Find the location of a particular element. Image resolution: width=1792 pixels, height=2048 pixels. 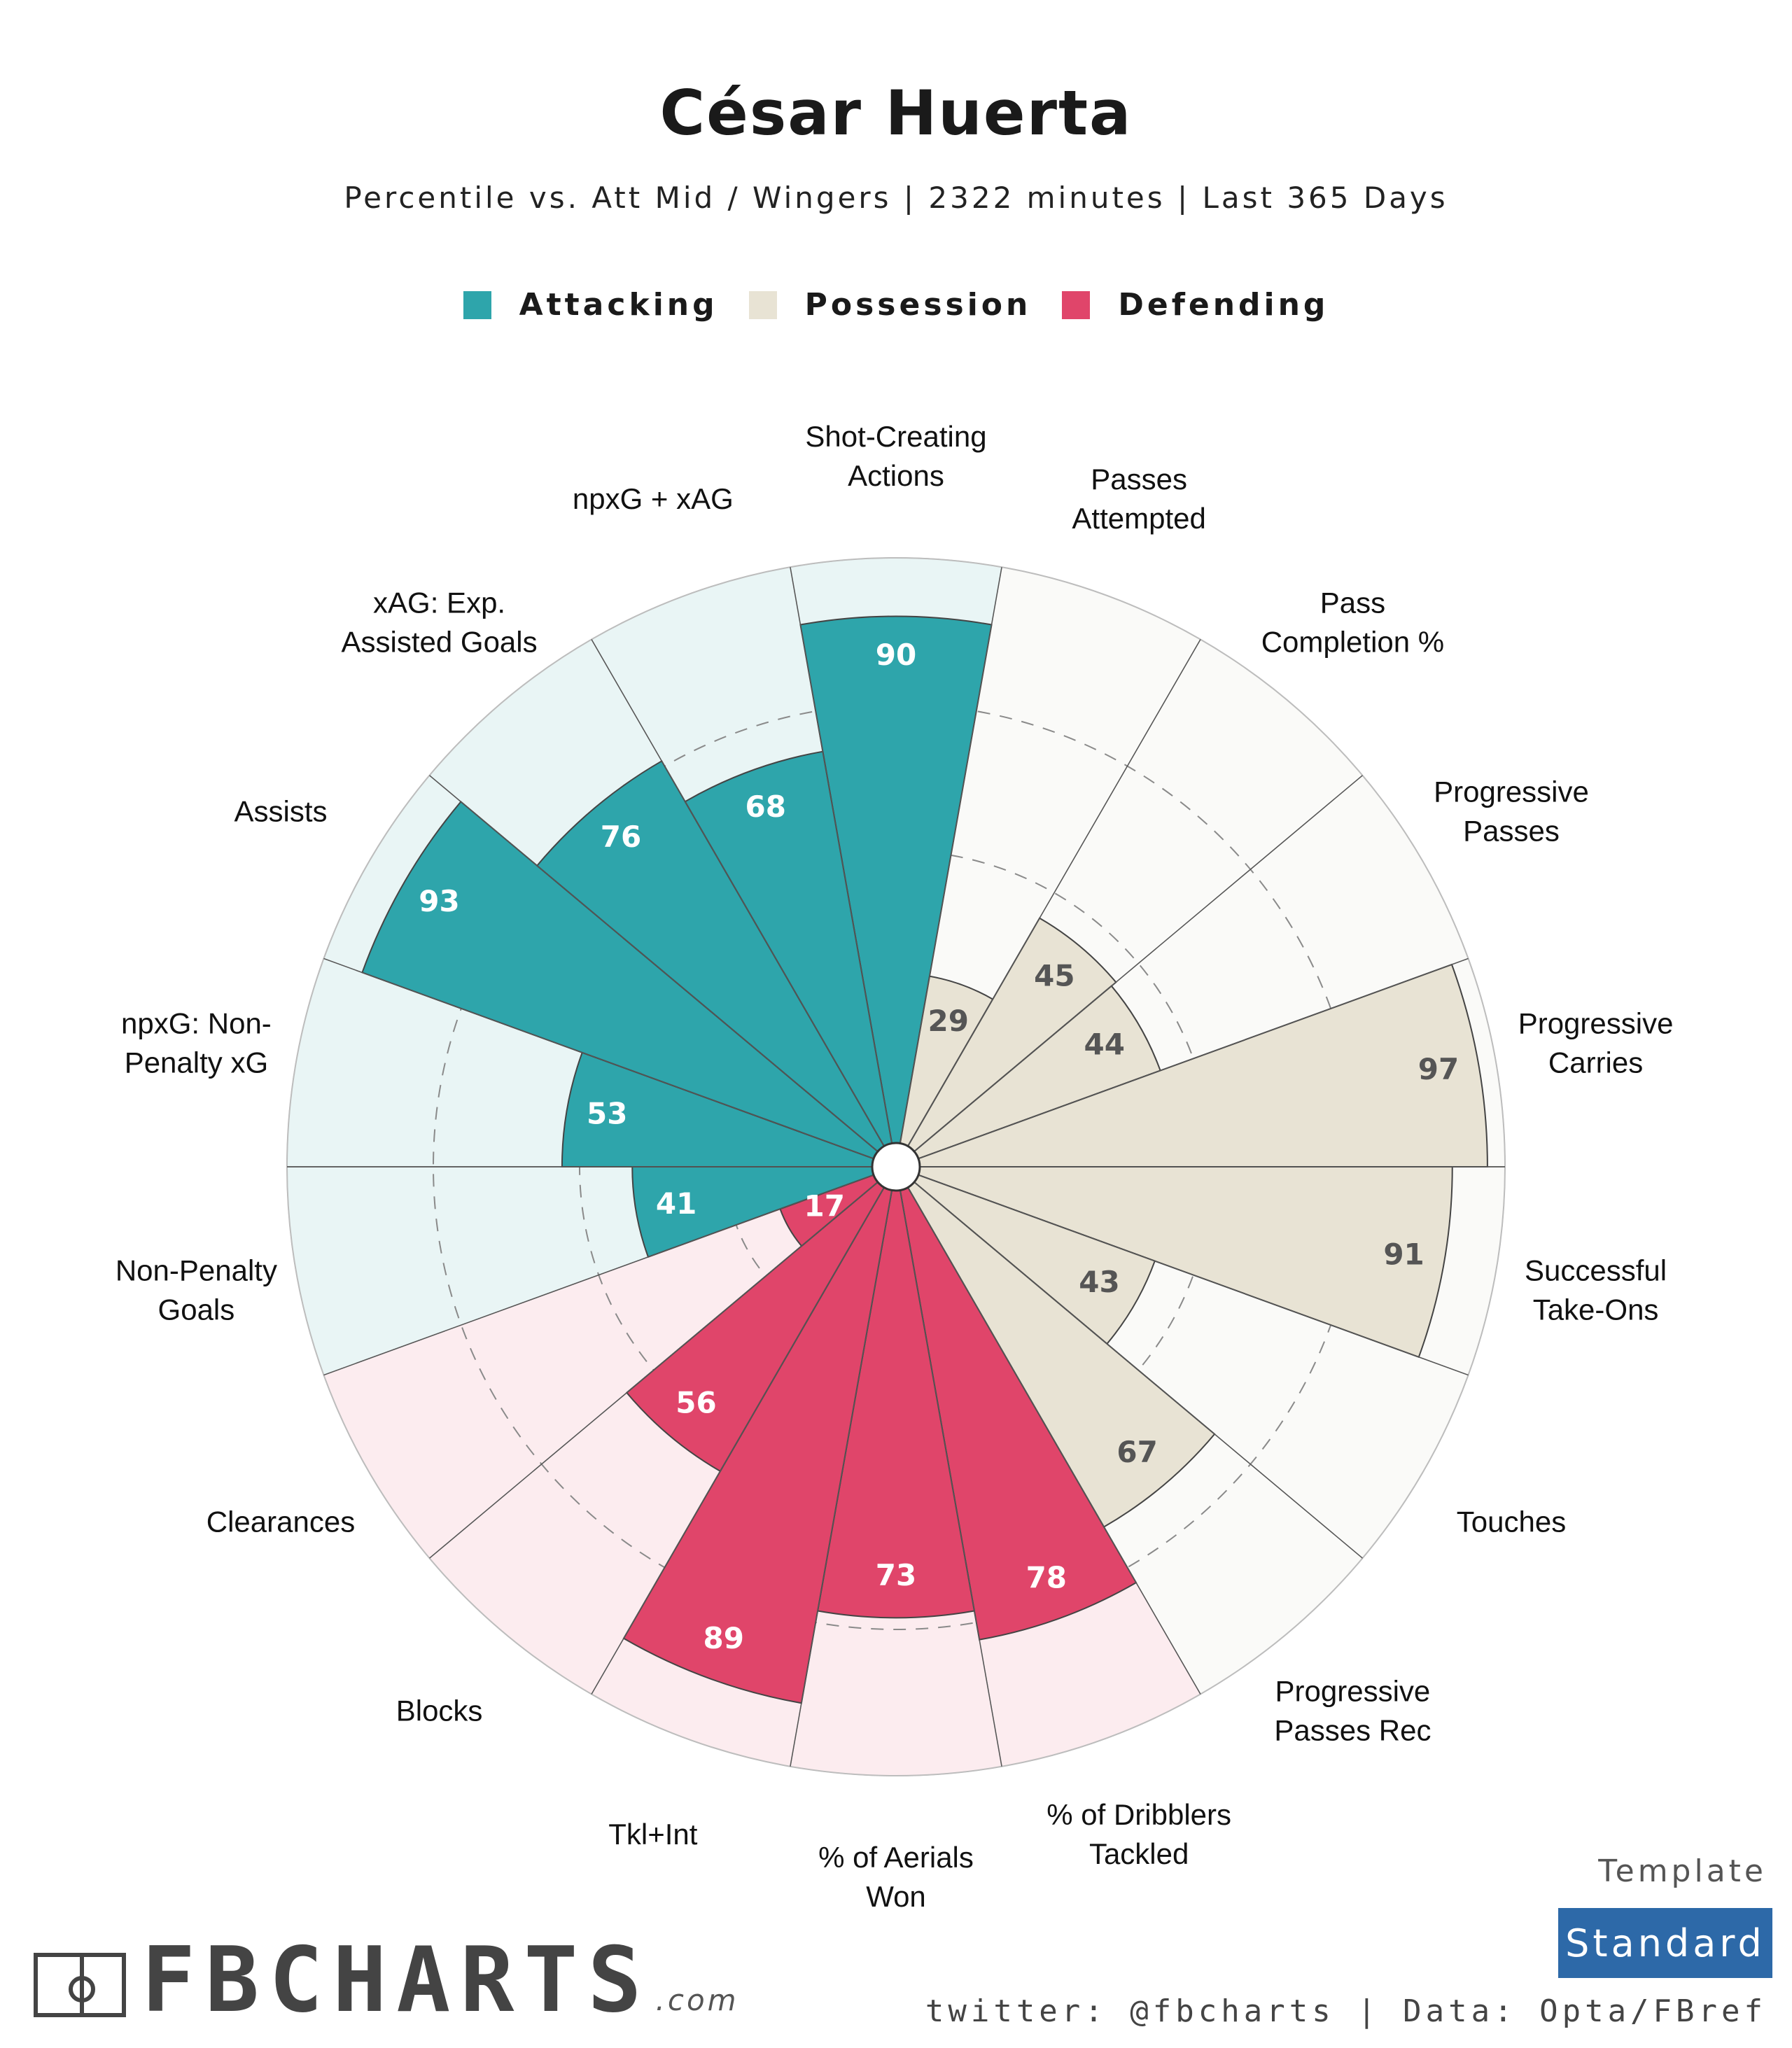

value-label-xag-exp-assisted-goals: 76 is located at coordinates (621, 837).